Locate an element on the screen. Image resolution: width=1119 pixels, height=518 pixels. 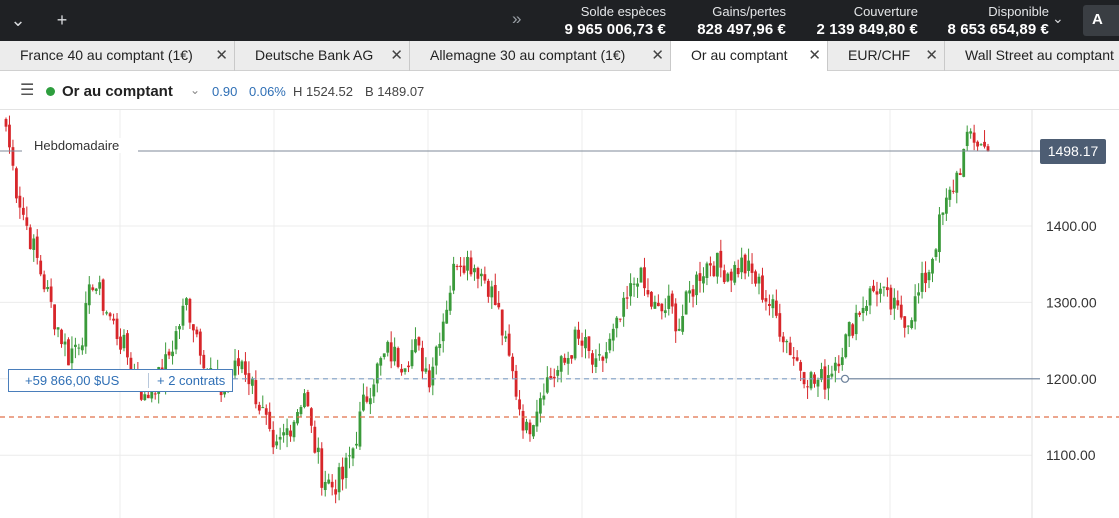
chart-interval-label: Hebdomadaire is located at coordinates (77, 145).